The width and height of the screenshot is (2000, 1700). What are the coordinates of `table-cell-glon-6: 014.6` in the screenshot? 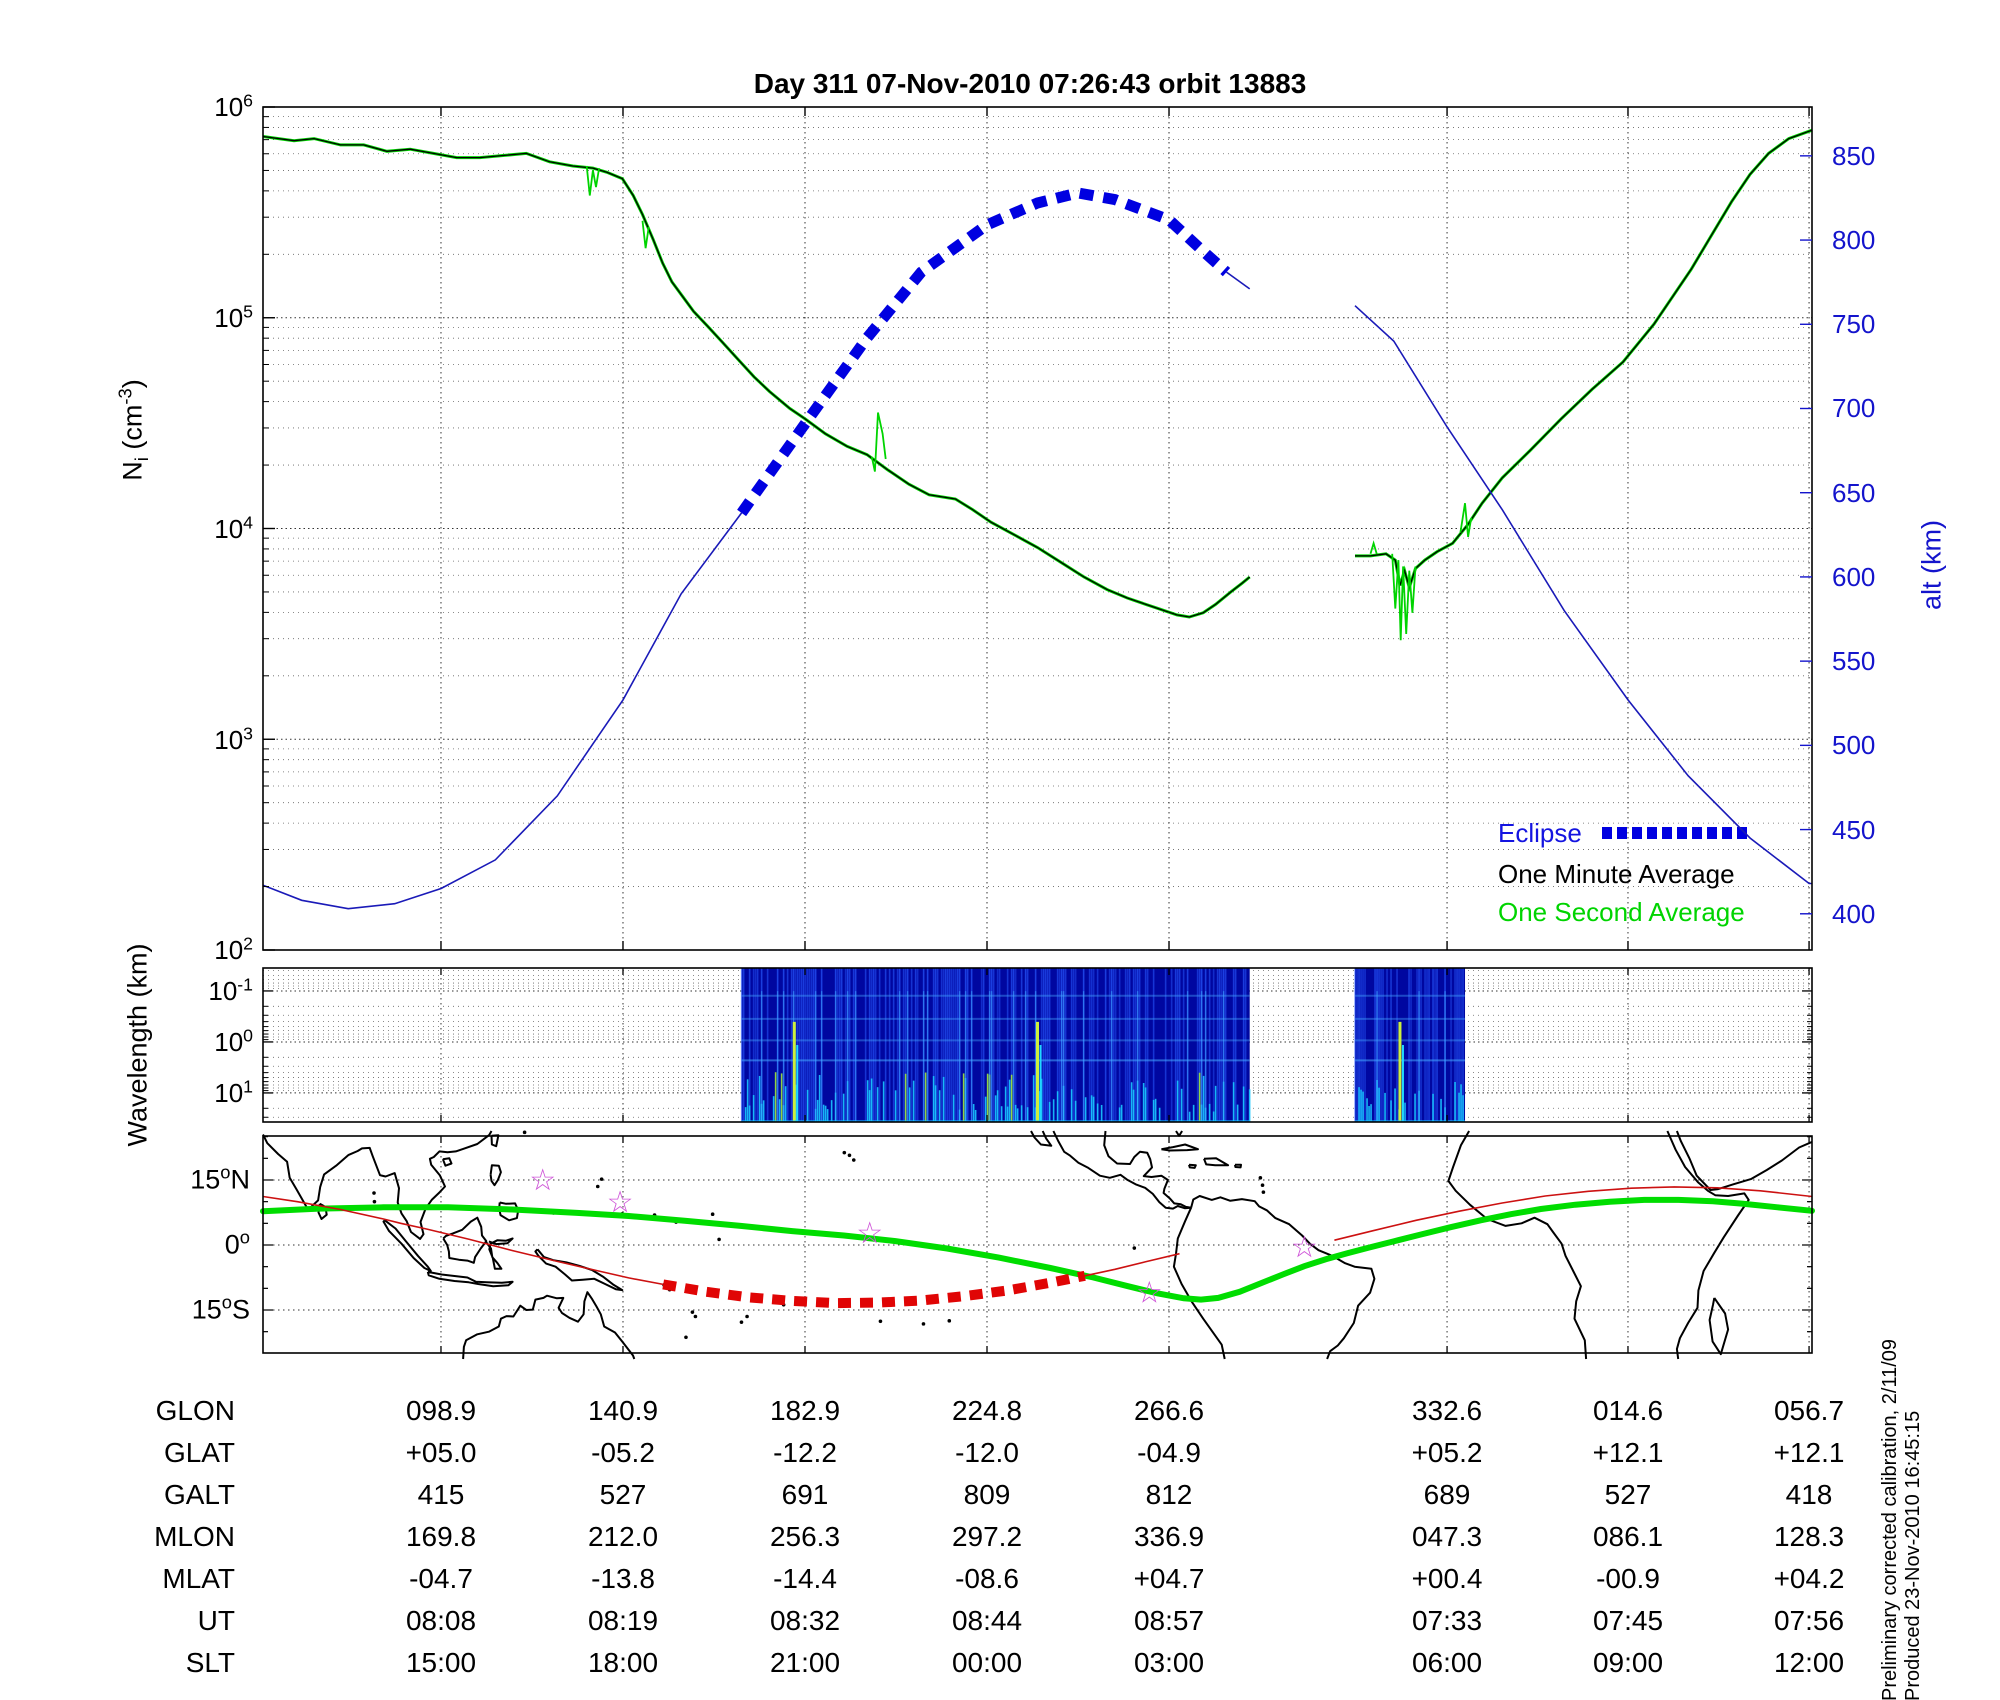 It's located at (1628, 1410).